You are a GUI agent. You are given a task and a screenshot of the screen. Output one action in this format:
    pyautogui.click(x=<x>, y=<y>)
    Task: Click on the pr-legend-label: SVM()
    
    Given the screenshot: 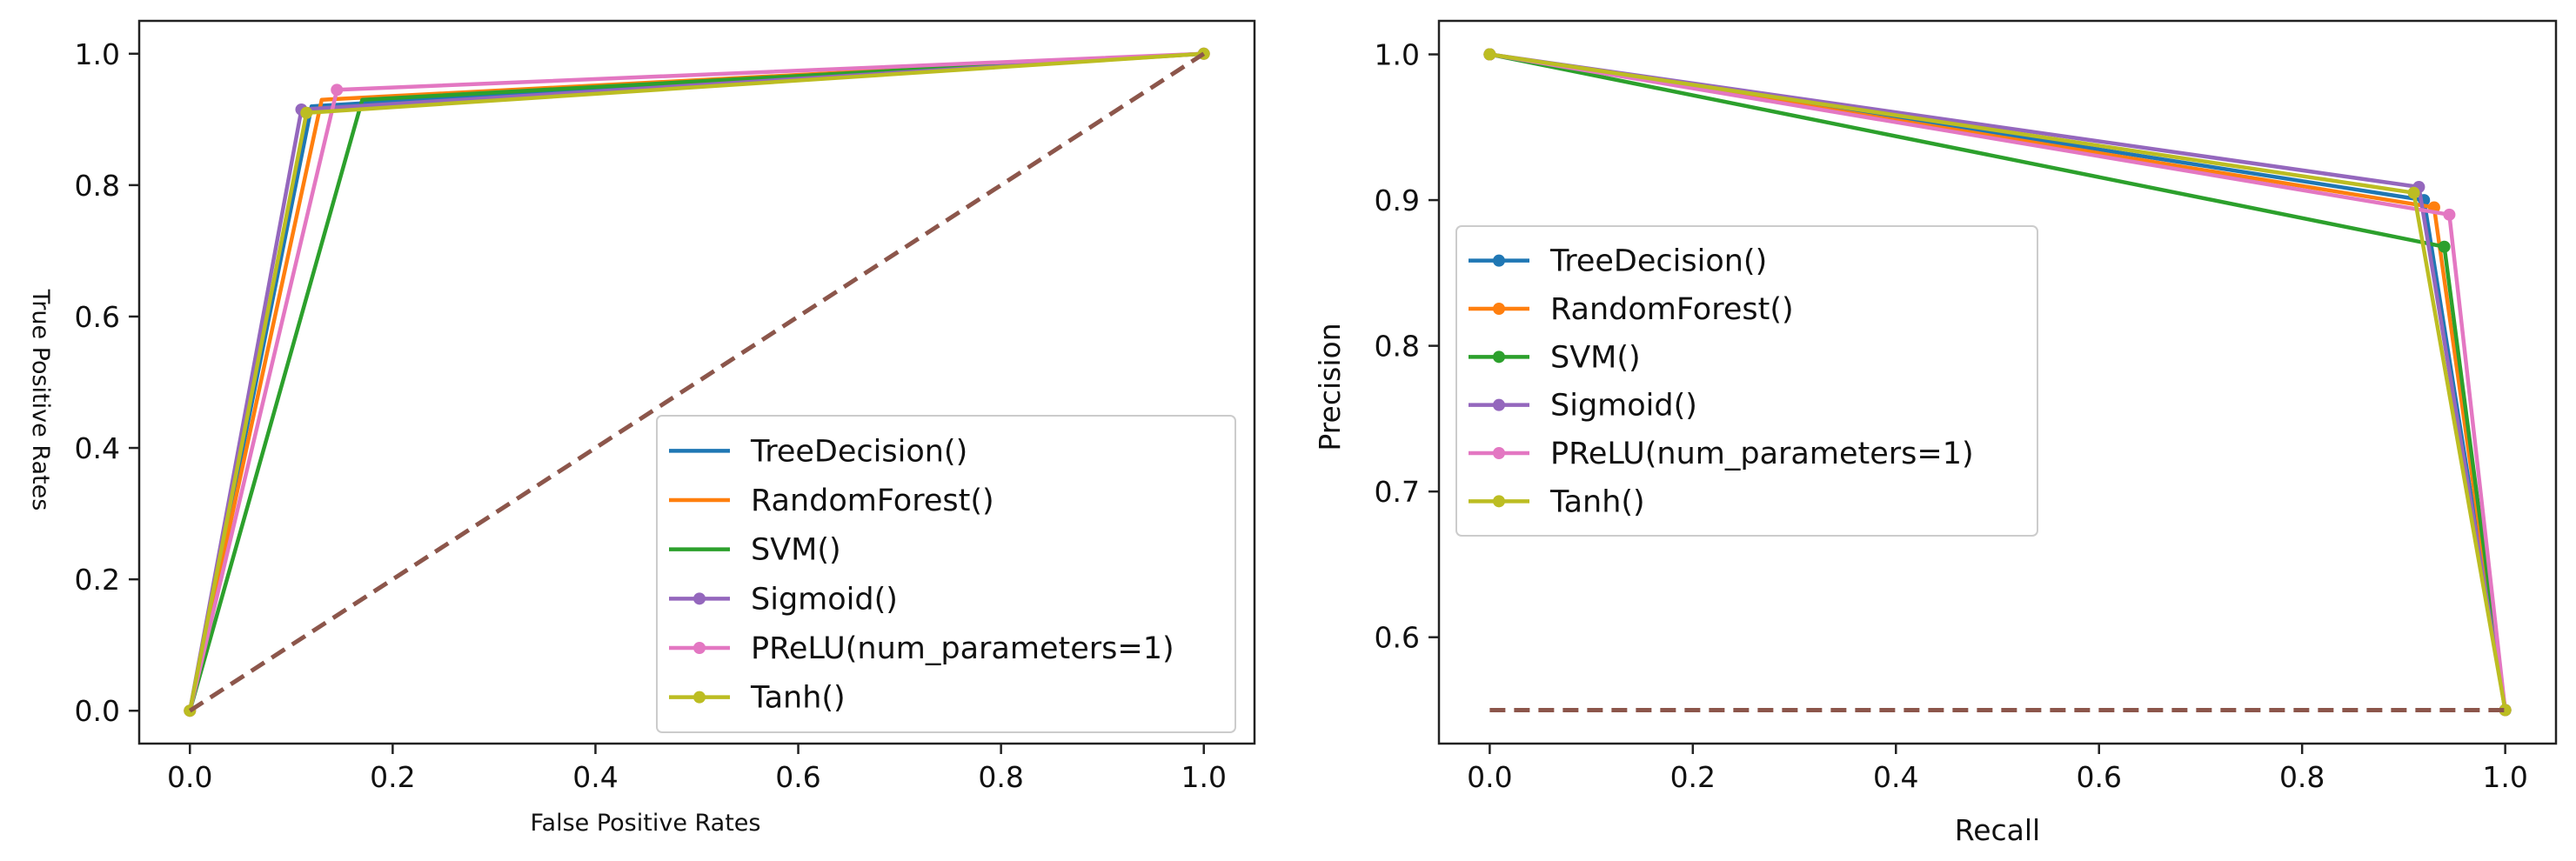 What is the action you would take?
    pyautogui.click(x=1595, y=357)
    